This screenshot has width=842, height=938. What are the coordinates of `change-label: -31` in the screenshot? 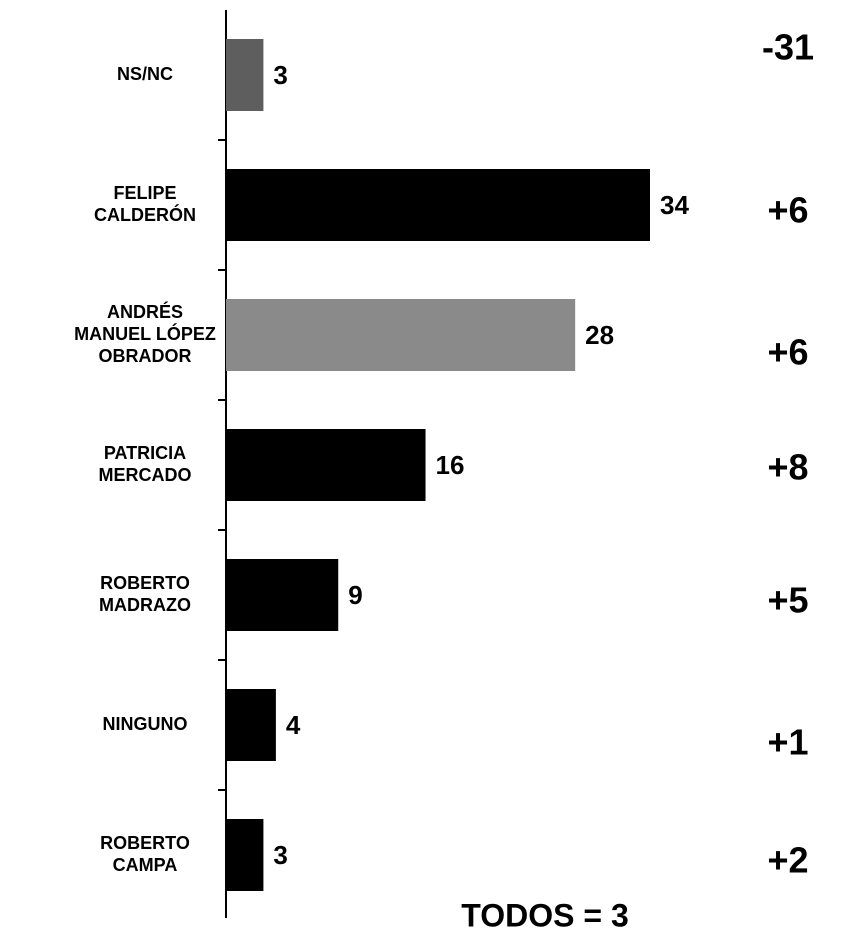 It's located at (788, 47).